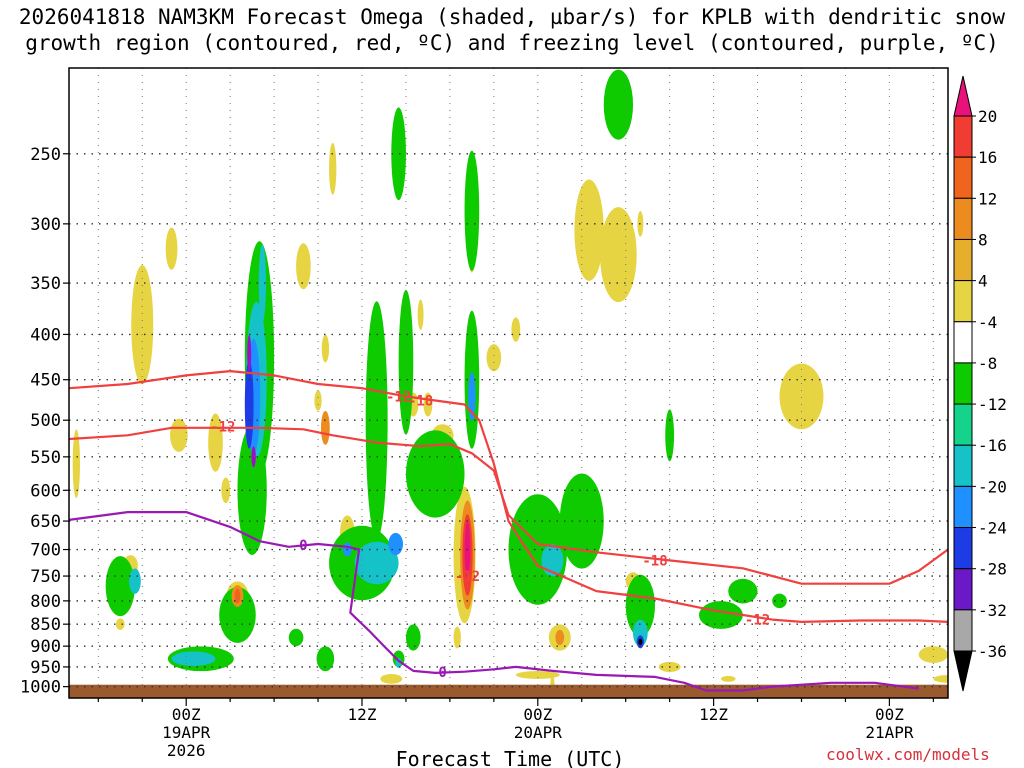 The width and height of the screenshot is (1024, 768). I want to click on y-tick-label: 1000, so click(40, 688).